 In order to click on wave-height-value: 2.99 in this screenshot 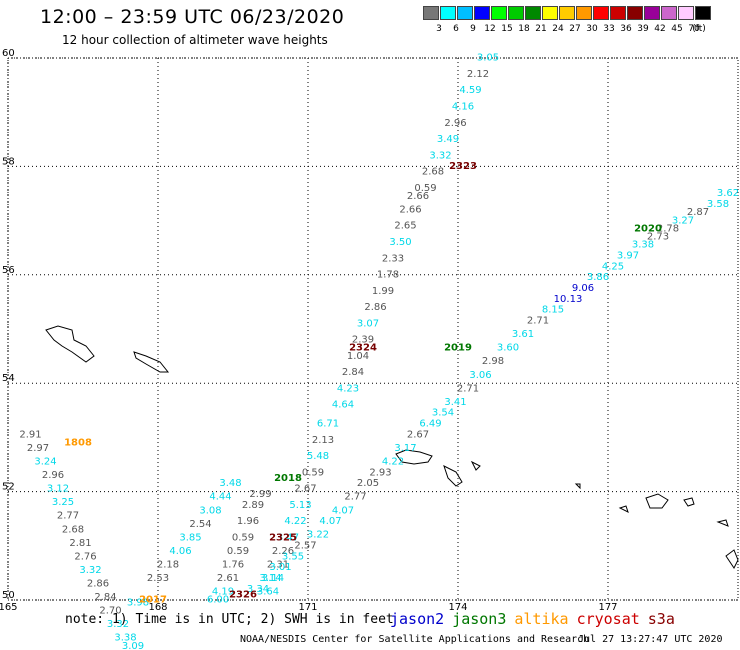, I will do `click(260, 494)`.